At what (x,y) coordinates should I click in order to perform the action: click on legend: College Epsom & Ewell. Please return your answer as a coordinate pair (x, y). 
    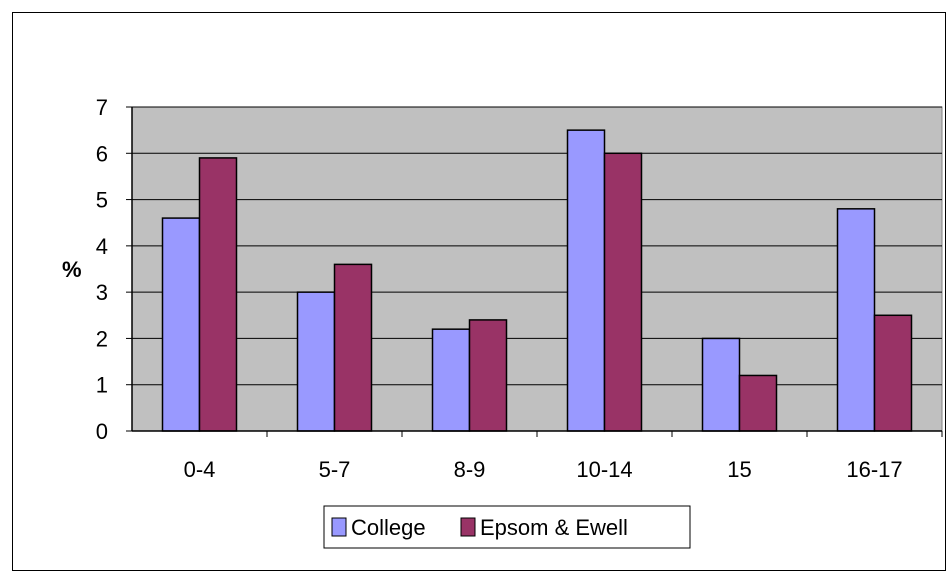
    Looking at the image, I should click on (507, 527).